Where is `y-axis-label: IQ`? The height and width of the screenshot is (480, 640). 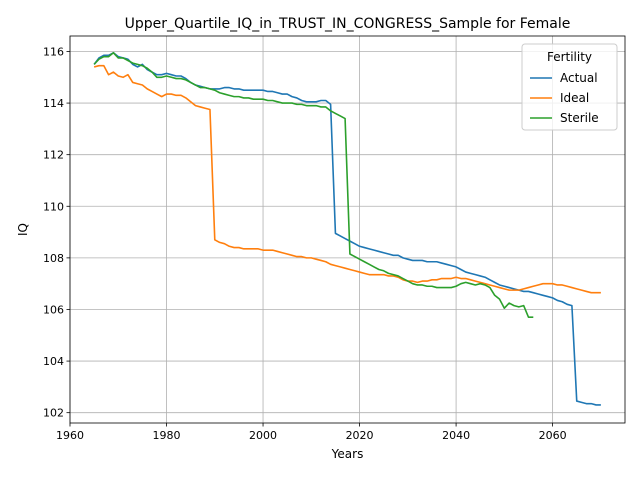 y-axis-label: IQ is located at coordinates (23, 229).